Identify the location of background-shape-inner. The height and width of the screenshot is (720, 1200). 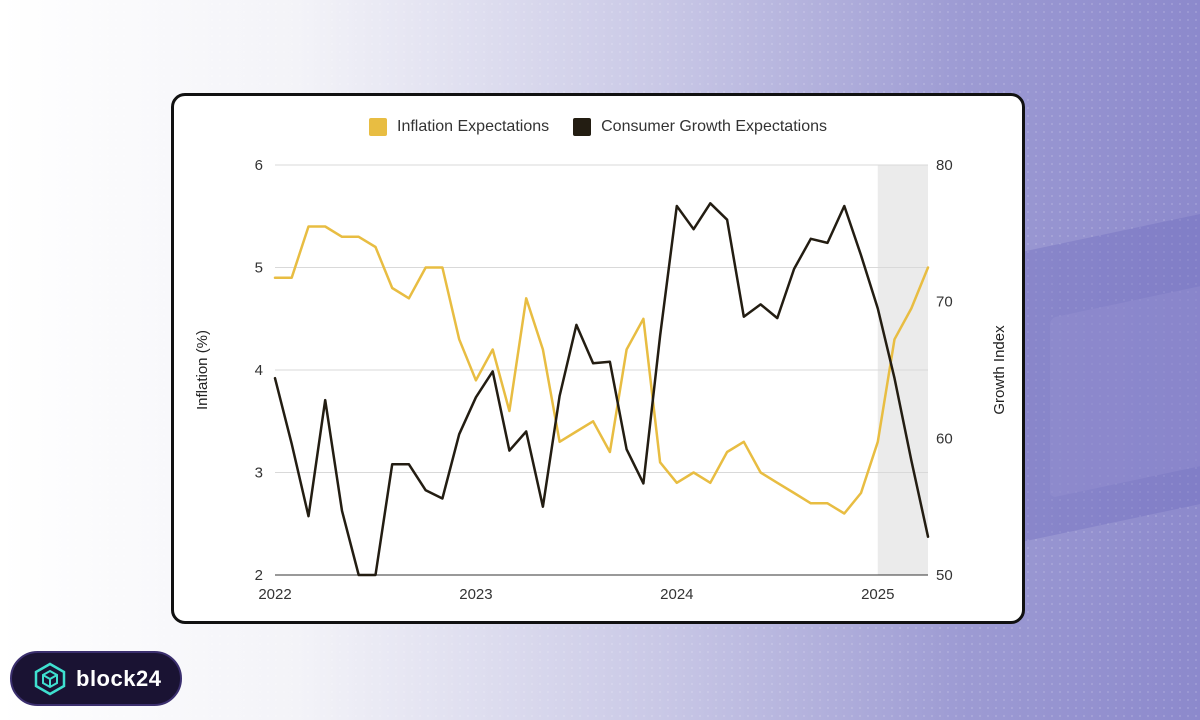
(1125, 390).